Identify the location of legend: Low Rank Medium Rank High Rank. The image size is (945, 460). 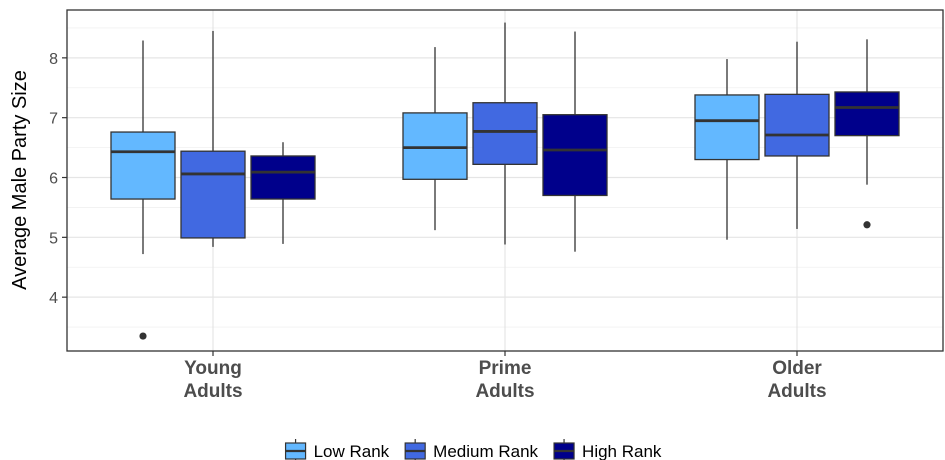
(473, 449).